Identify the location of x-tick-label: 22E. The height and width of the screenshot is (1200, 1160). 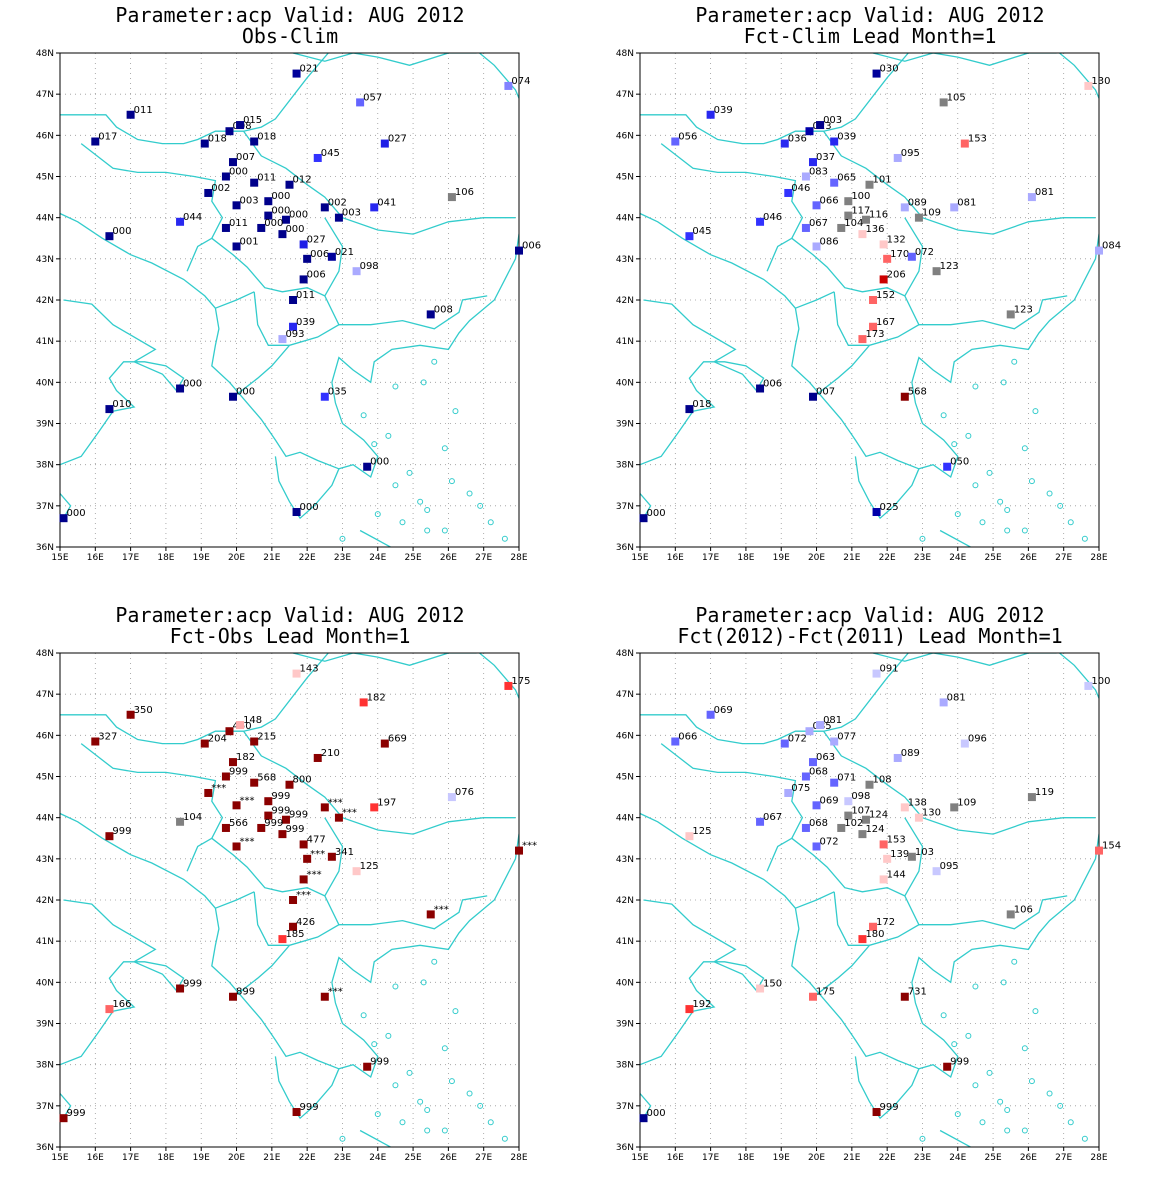
(887, 558).